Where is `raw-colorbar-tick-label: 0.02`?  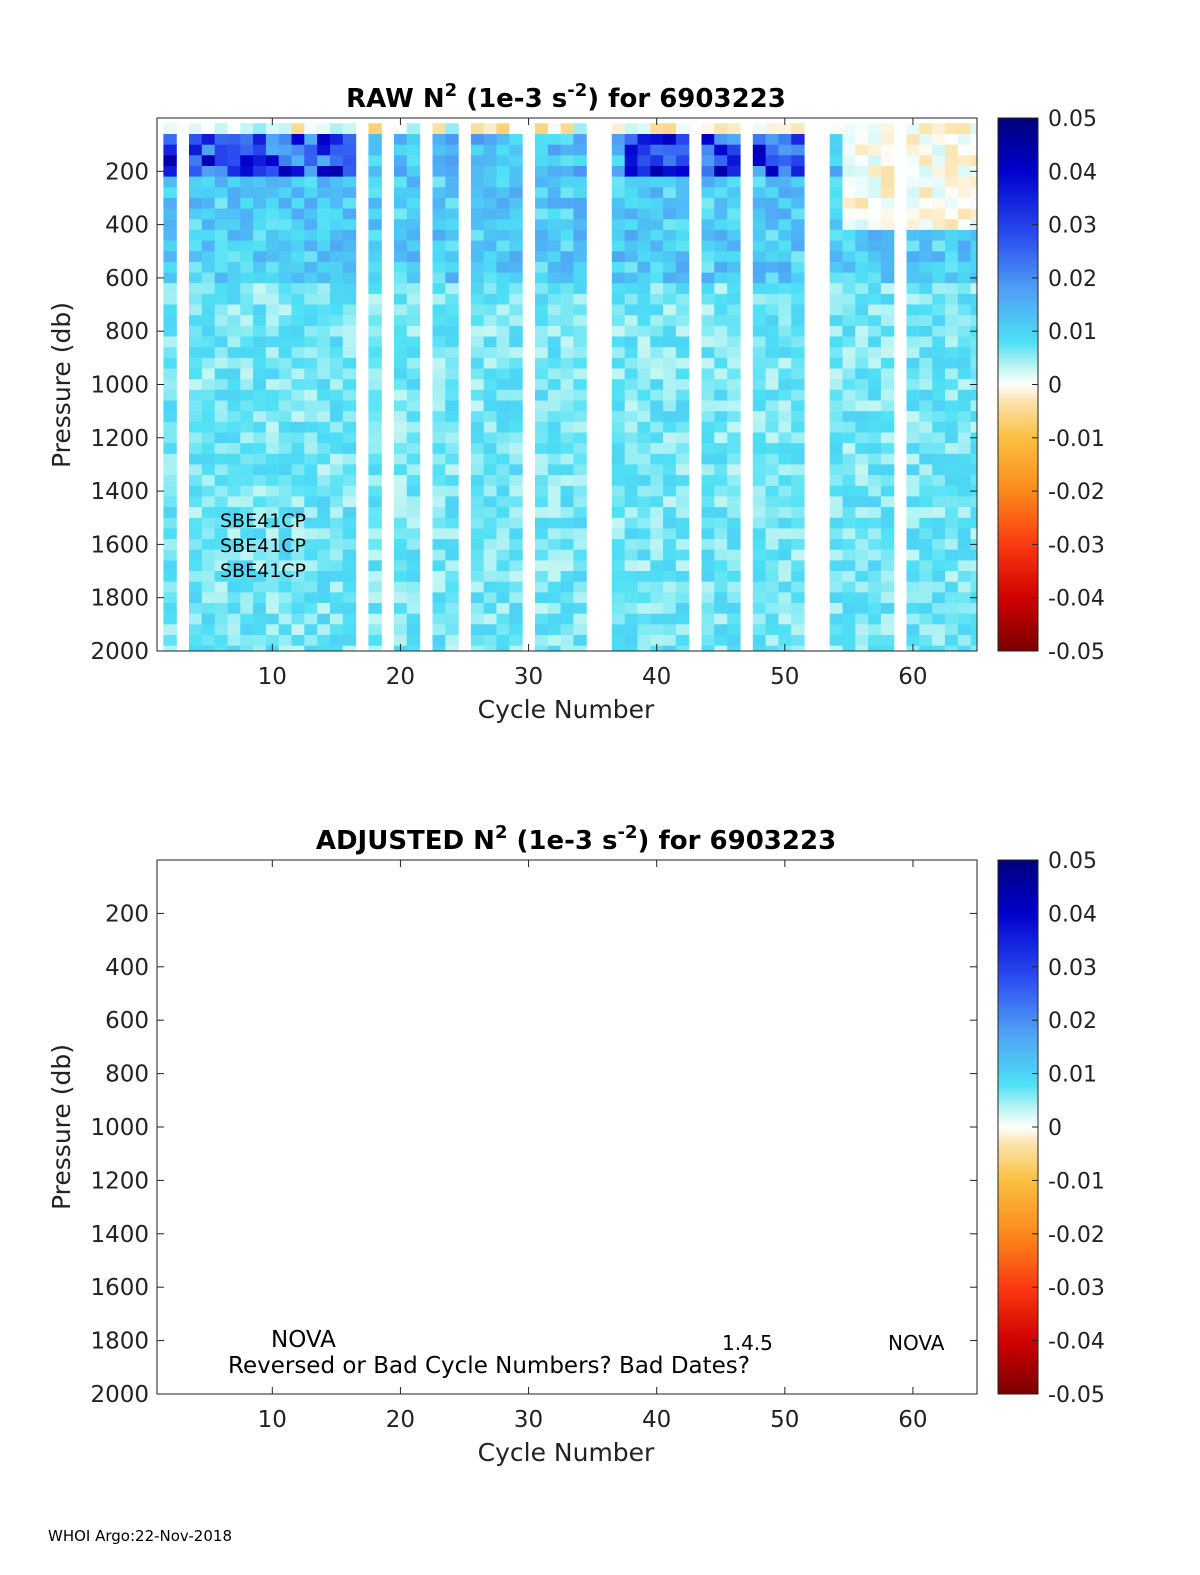 raw-colorbar-tick-label: 0.02 is located at coordinates (1072, 279).